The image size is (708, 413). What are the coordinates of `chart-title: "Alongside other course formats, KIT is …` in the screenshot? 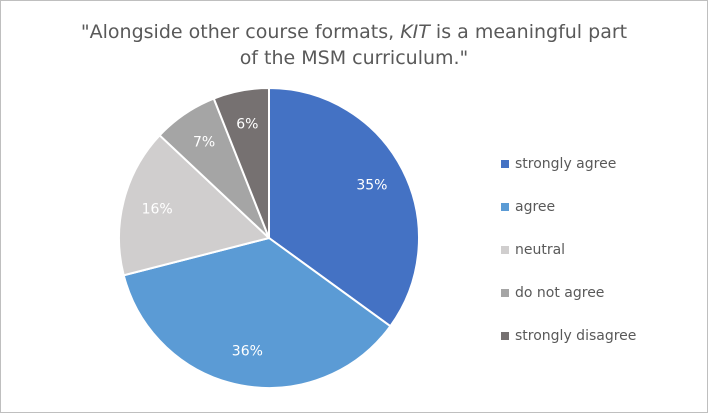 It's located at (354, 45).